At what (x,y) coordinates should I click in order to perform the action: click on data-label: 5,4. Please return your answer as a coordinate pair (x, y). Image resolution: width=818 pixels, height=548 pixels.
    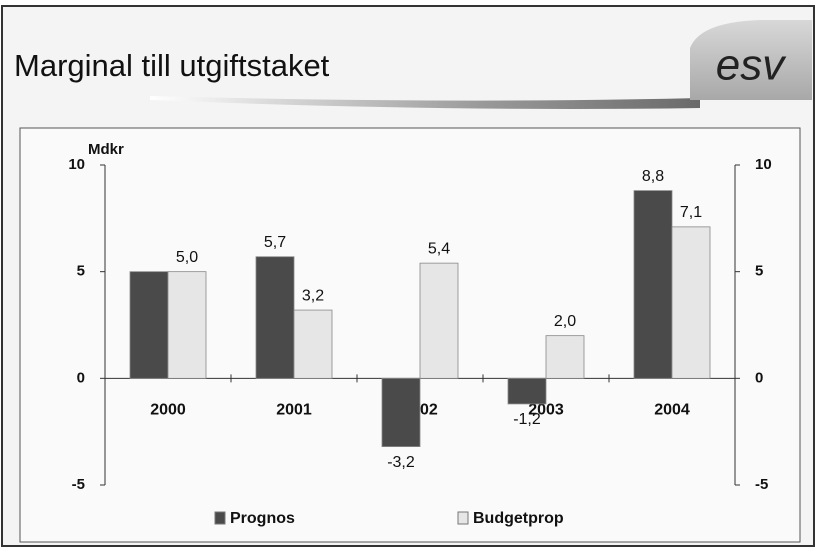
    Looking at the image, I should click on (439, 248).